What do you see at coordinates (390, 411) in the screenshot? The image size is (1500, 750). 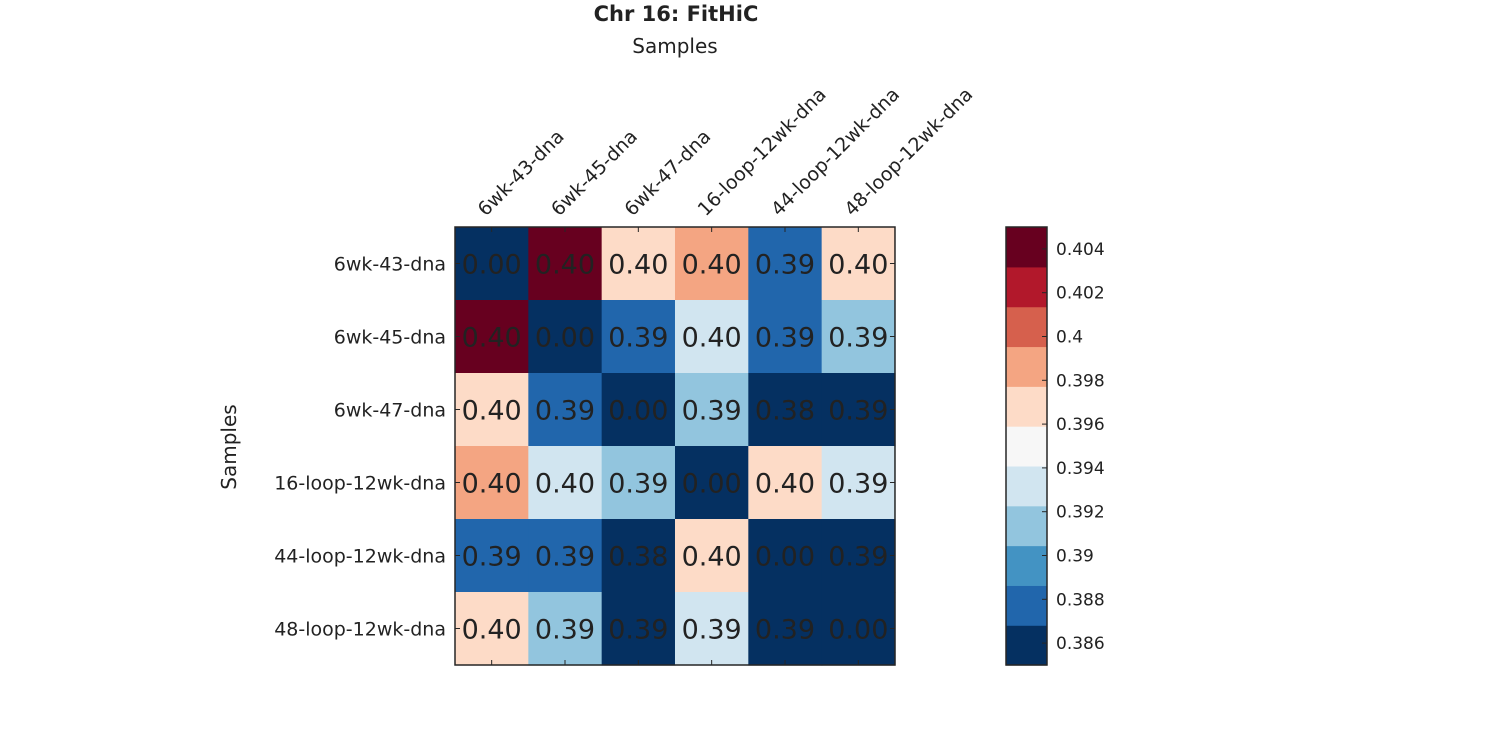 I see `y-tick-label: 6wk-47-dna` at bounding box center [390, 411].